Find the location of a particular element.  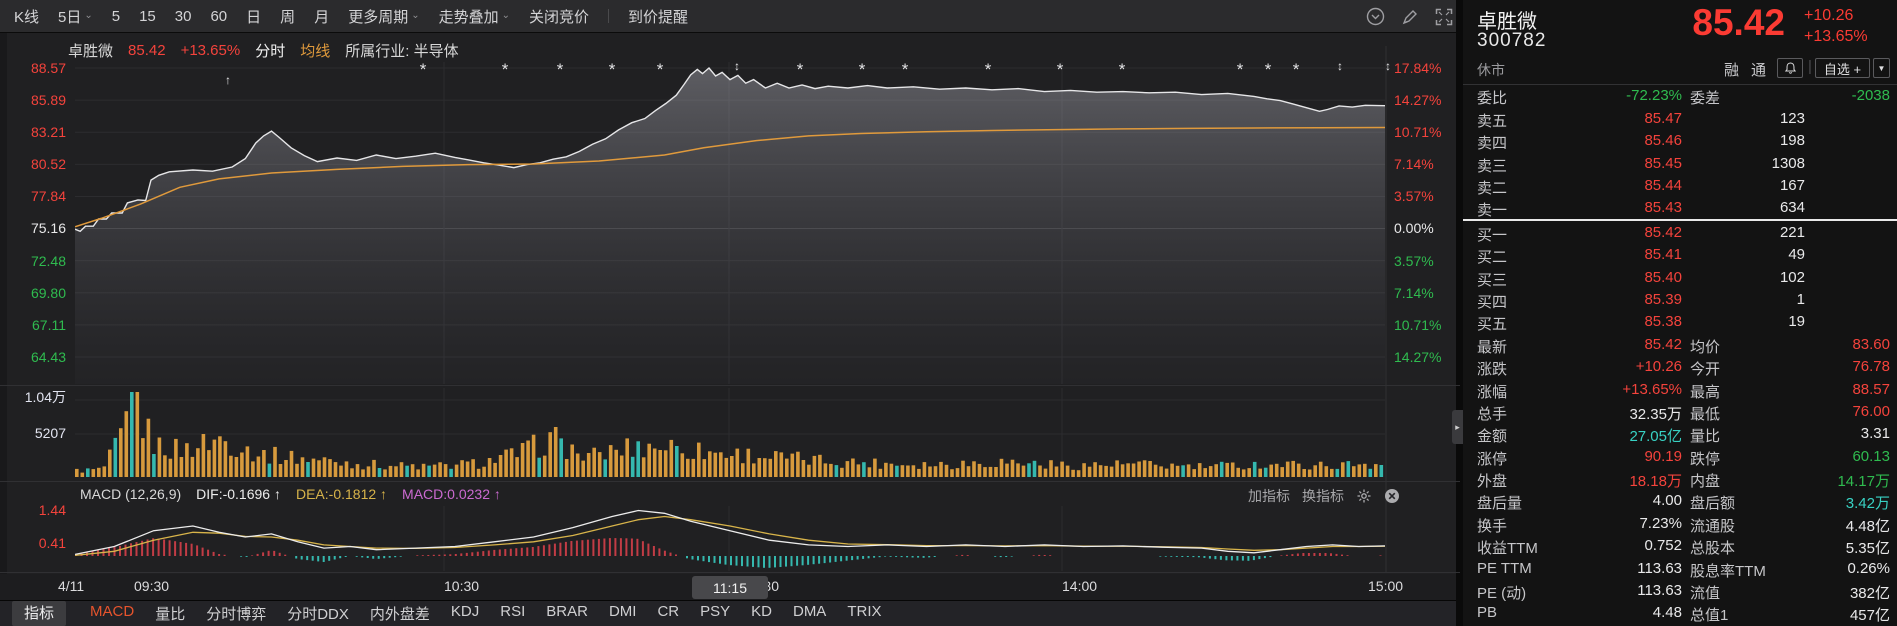

bid4-price: 85.39 is located at coordinates (1663, 299).